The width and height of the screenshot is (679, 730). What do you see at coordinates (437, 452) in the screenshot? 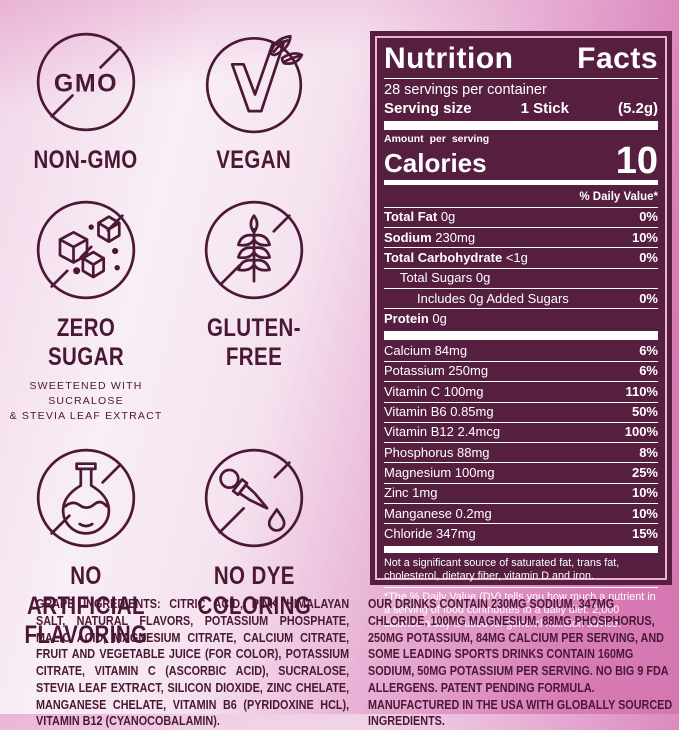
I see `nutrient-name: Phosphorus 88mg` at bounding box center [437, 452].